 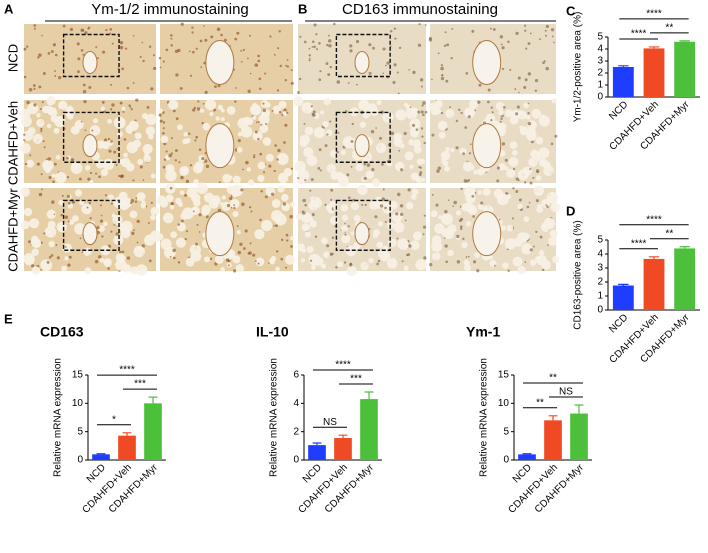 I want to click on y-tick-label: 5, so click(x=600, y=37).